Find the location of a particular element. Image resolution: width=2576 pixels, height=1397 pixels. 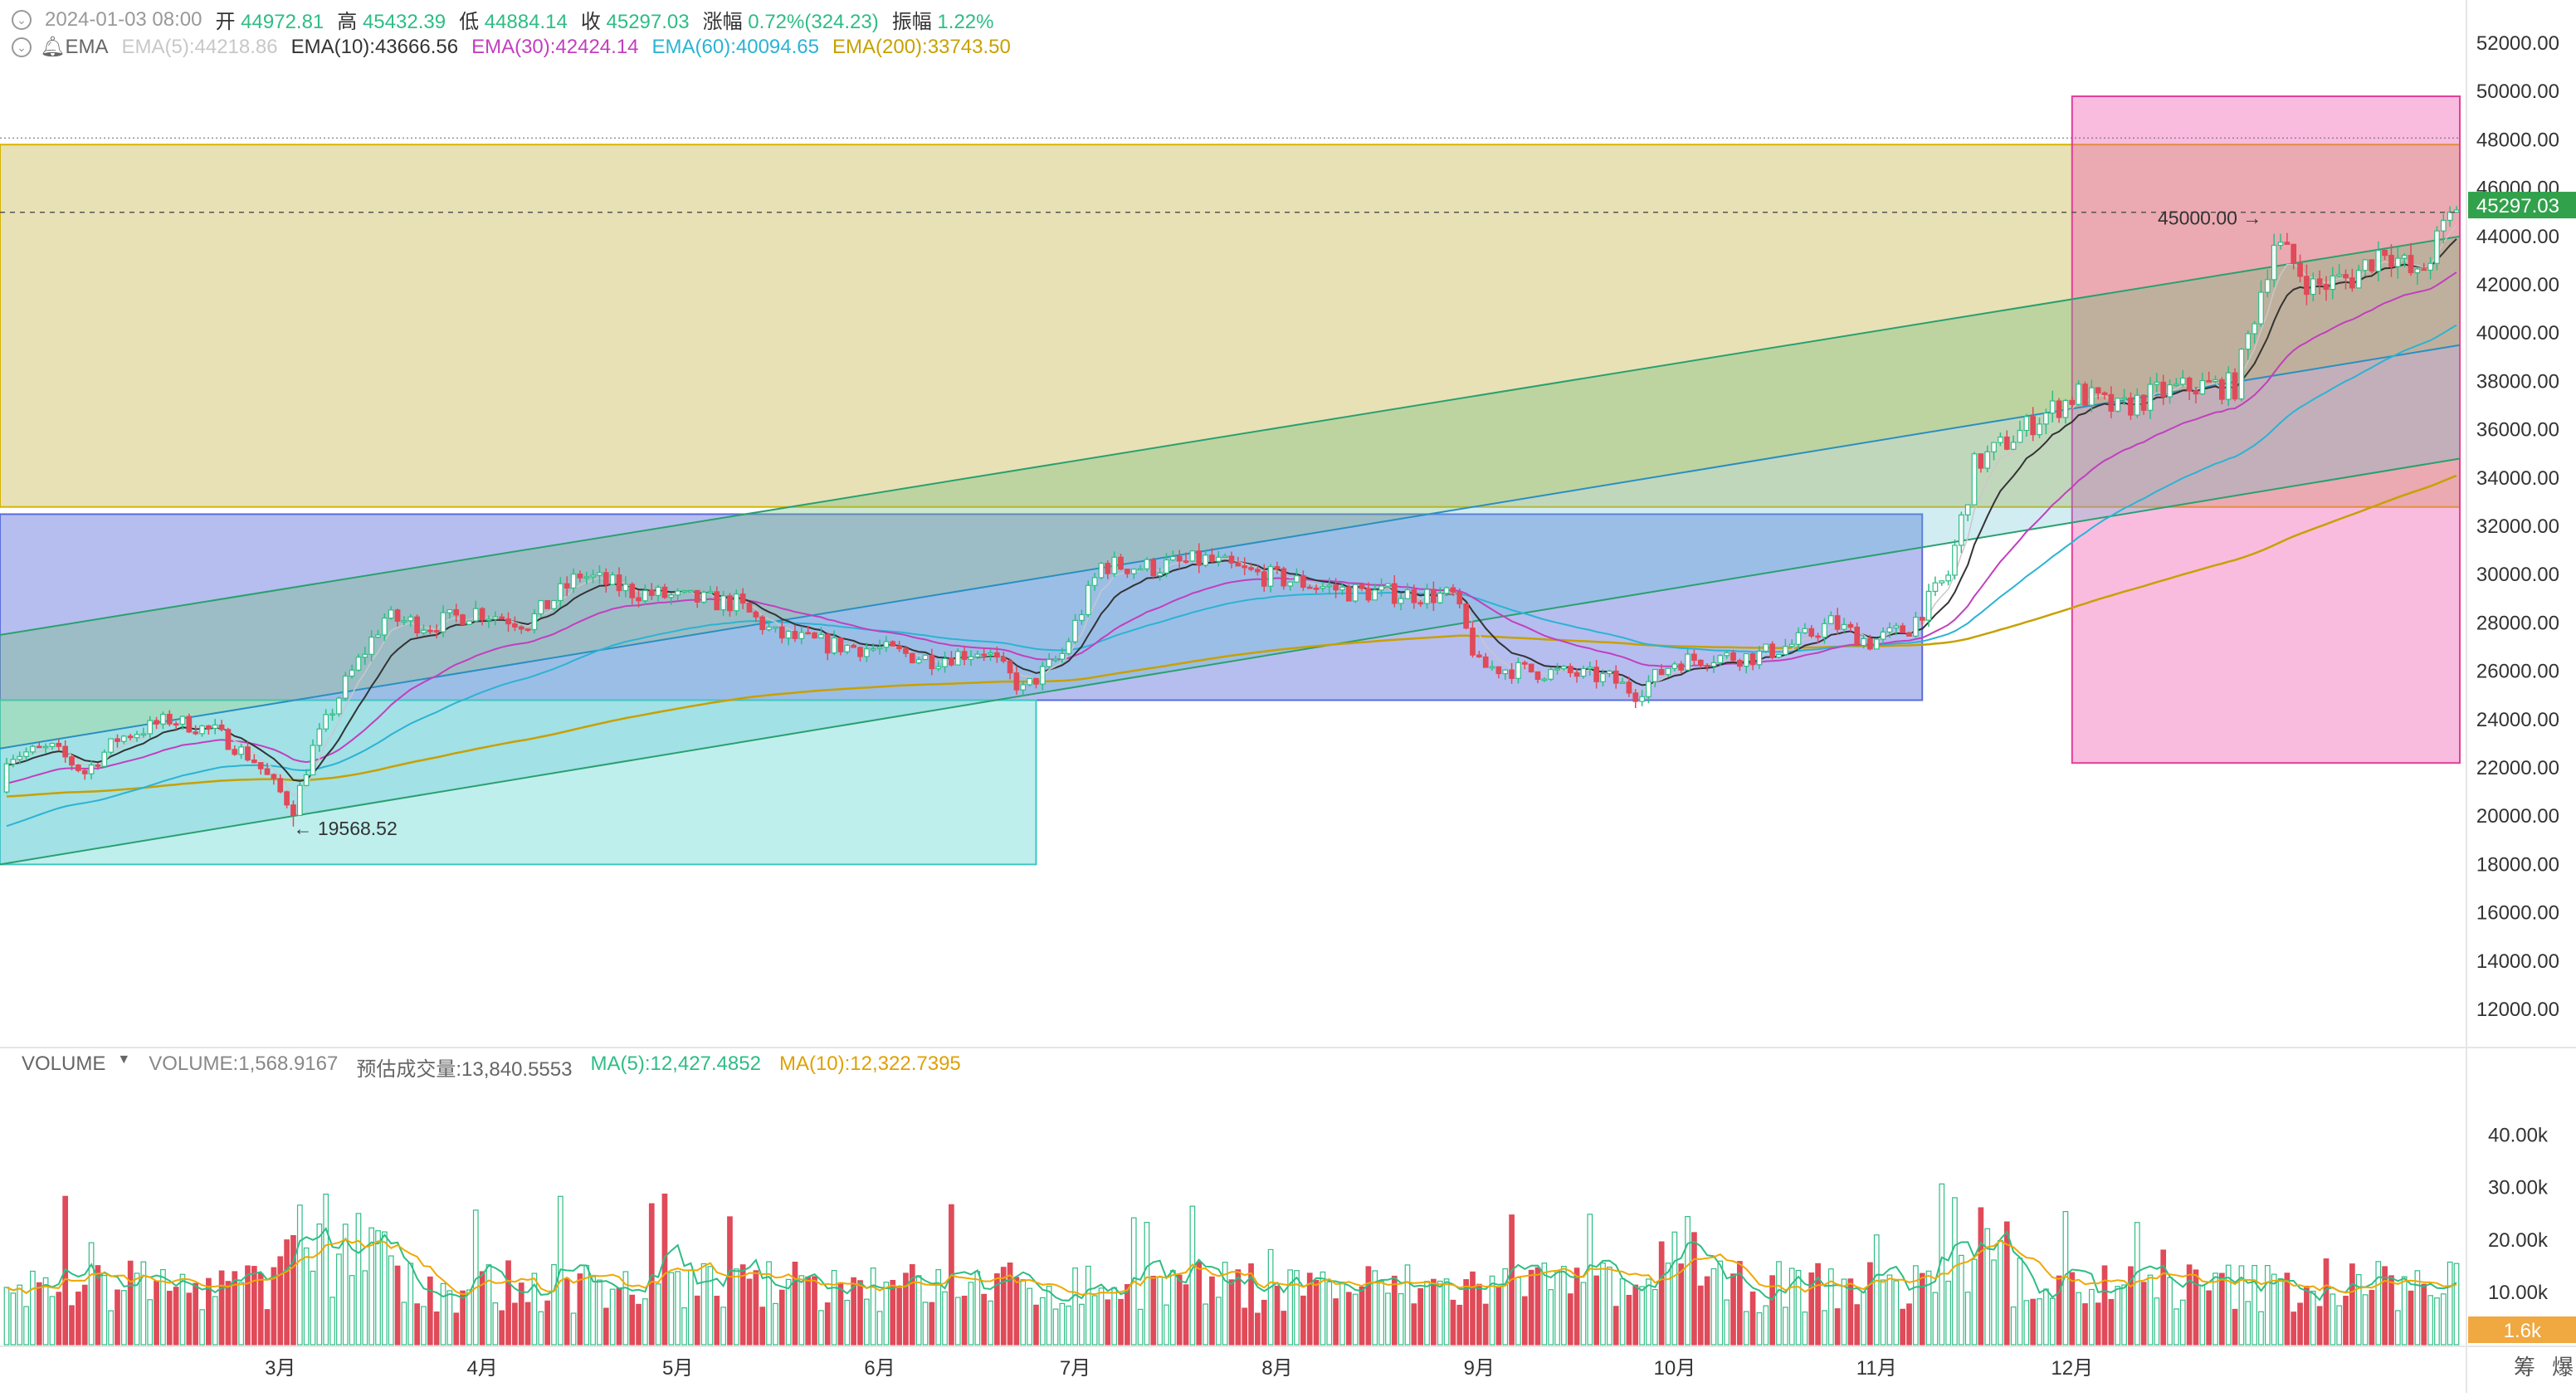

alert-bell-icon: 🔔︎ is located at coordinates (53, 47).